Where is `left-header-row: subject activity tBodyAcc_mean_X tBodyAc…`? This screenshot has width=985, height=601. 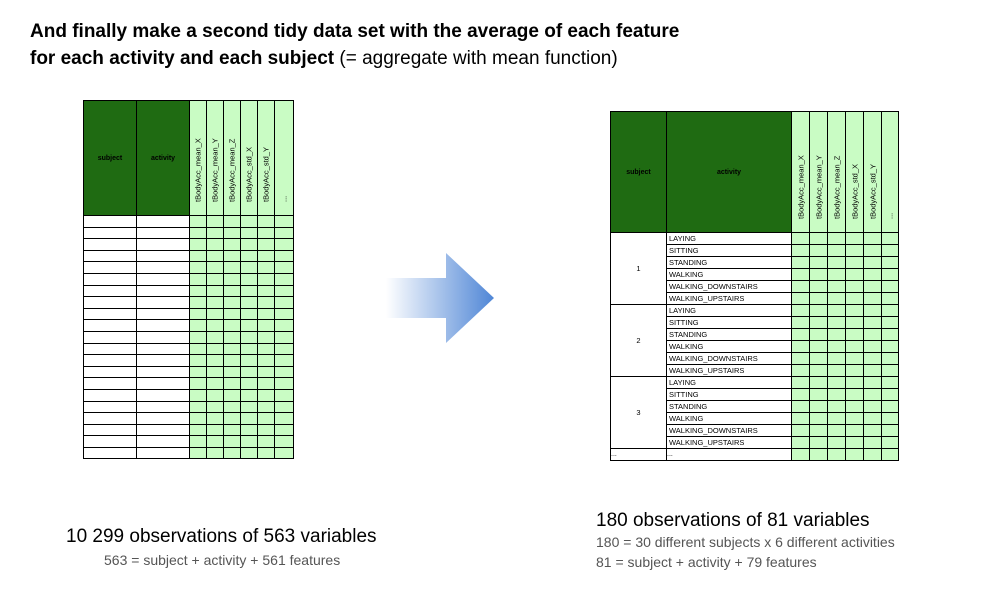
left-header-row: subject activity tBodyAcc_mean_X tBodyAc… is located at coordinates (188, 158).